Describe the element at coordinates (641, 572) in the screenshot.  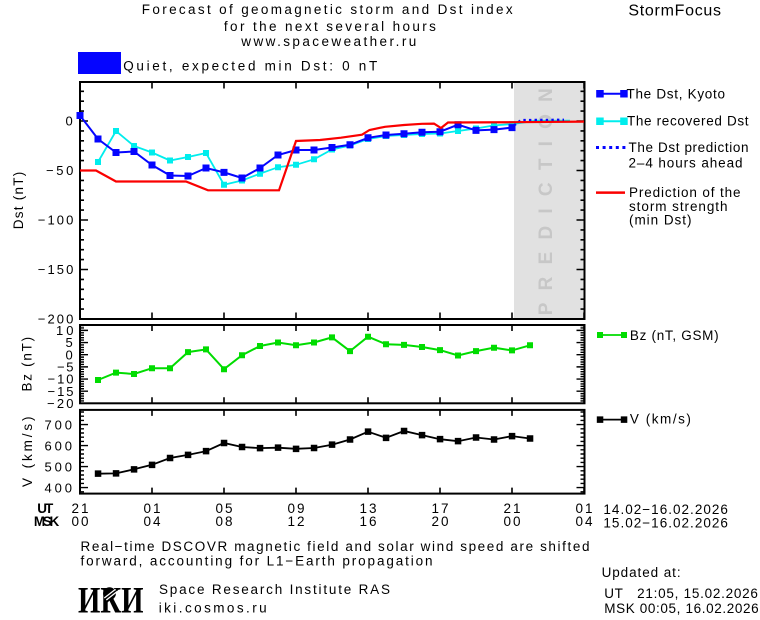
I see `svg-text: Updated at:` at that location.